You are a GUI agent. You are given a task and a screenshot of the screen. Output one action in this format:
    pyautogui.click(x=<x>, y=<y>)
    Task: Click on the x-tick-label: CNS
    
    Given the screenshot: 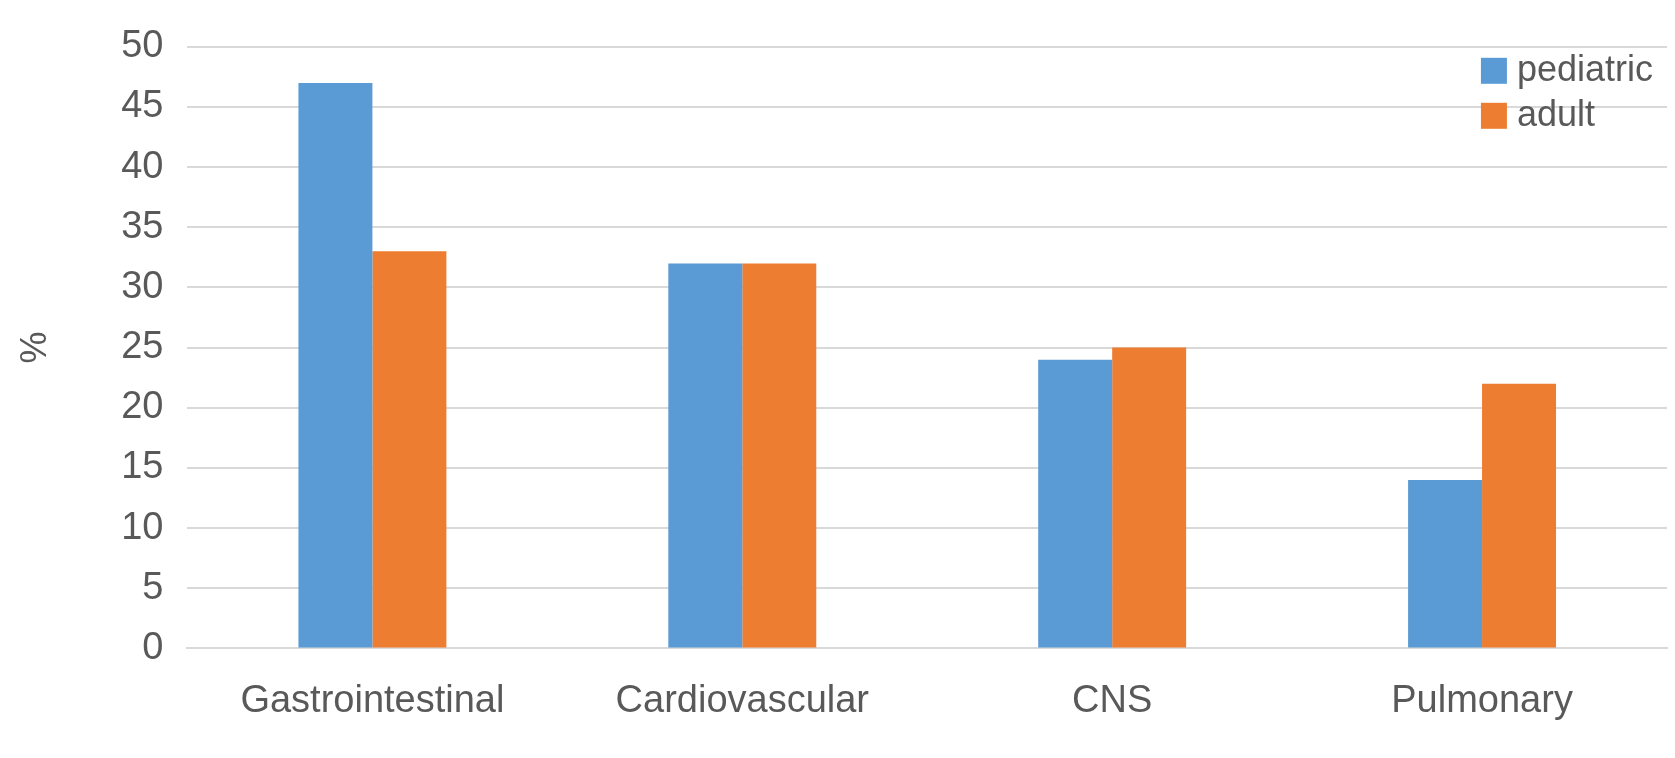 What is the action you would take?
    pyautogui.click(x=1112, y=698)
    